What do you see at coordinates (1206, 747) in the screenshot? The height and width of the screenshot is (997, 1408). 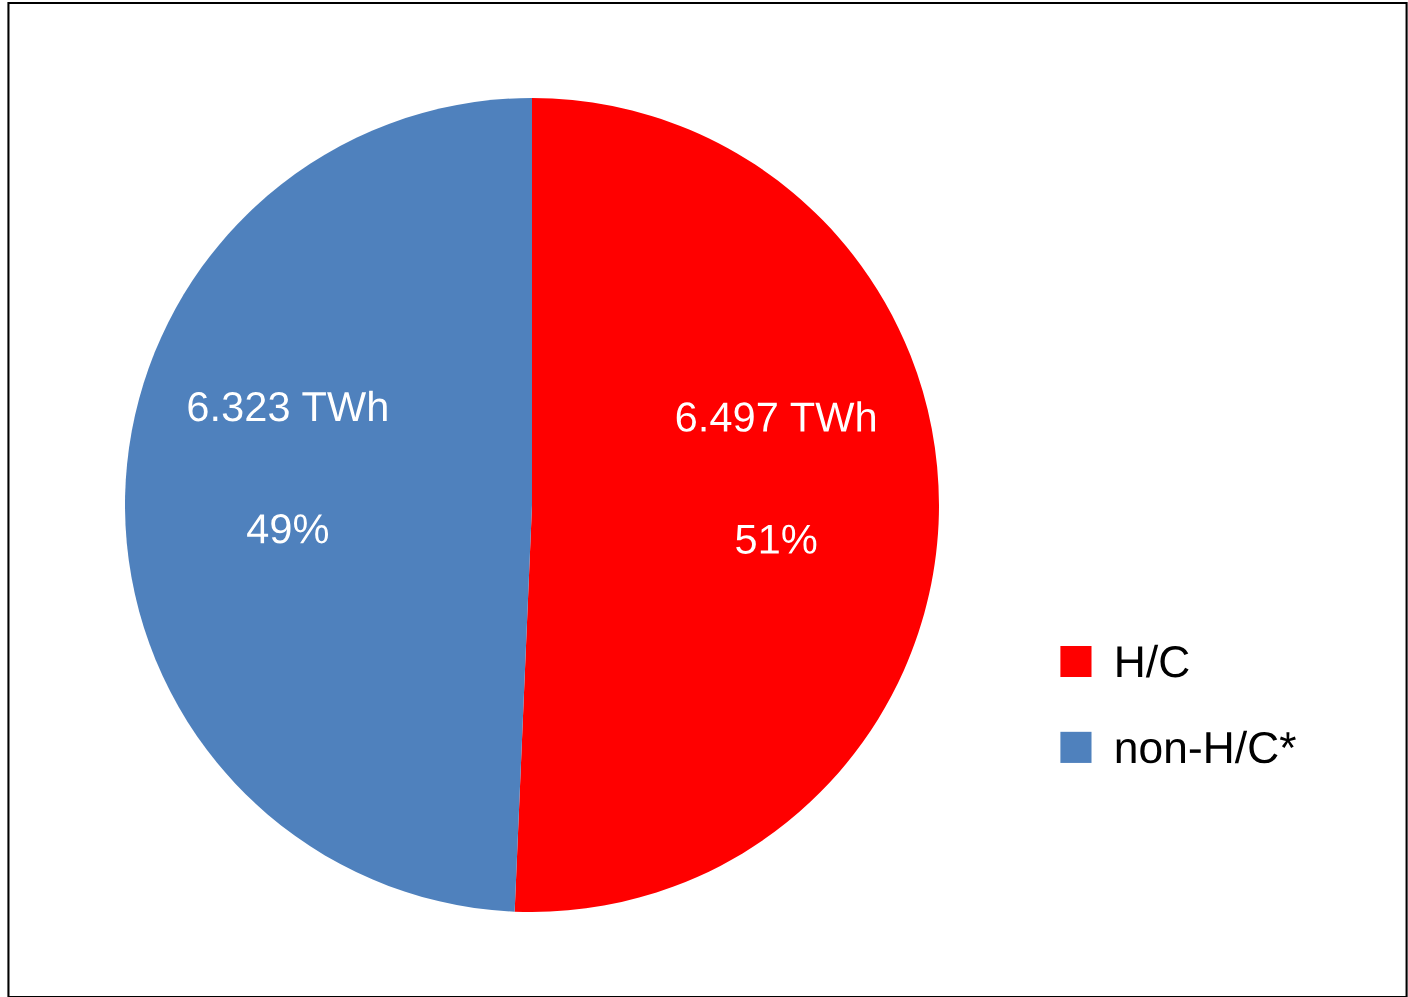 I see `legend-label: non-H/C*` at bounding box center [1206, 747].